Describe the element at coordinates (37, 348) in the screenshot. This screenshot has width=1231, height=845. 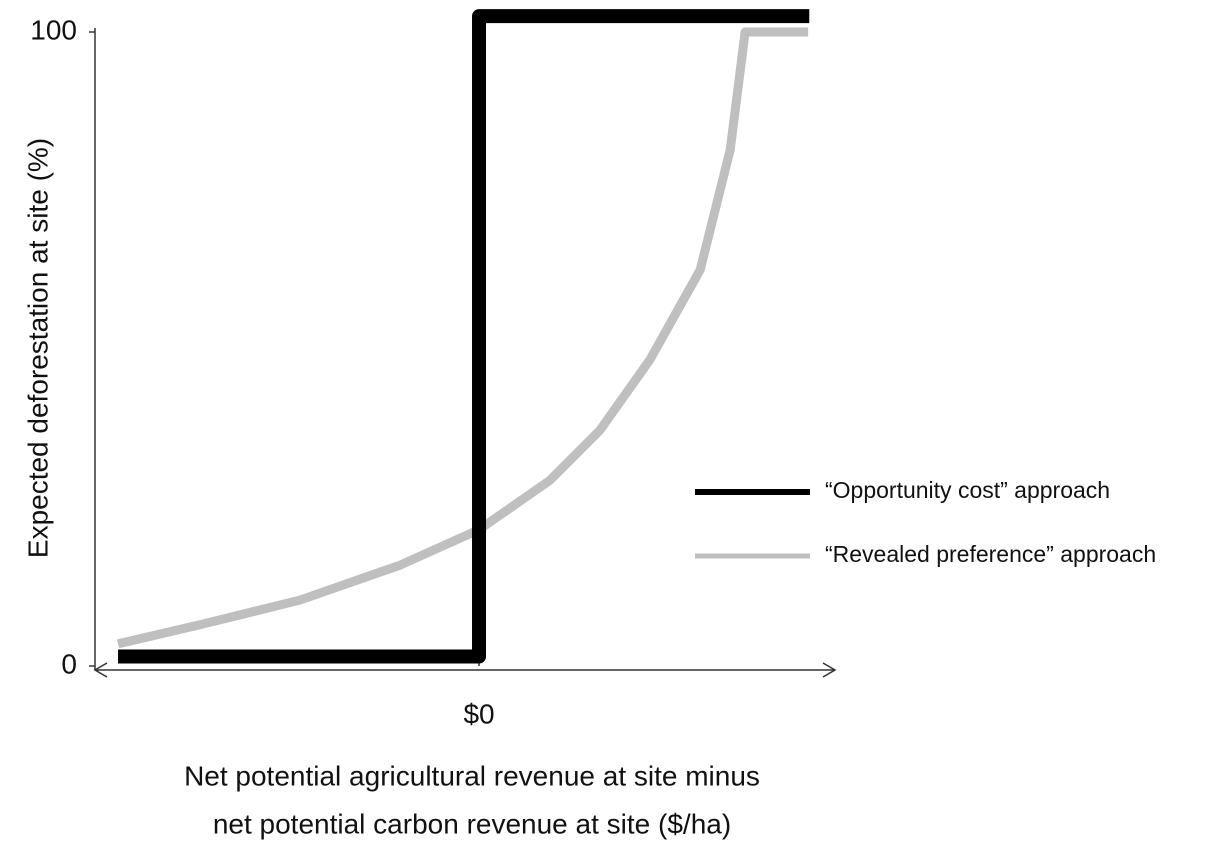
I see `y-axis-label: Expected deforestation at site (%)` at that location.